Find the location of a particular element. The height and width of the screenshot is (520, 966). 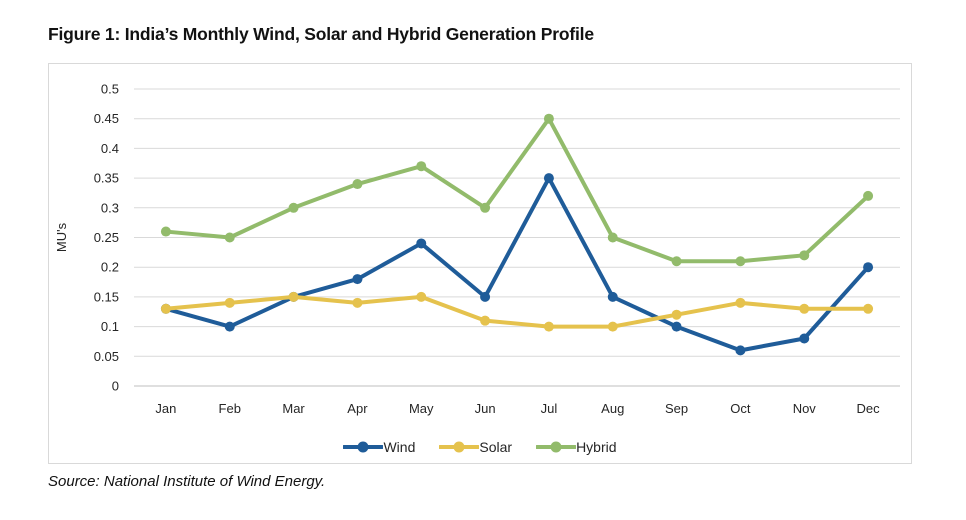

data-point-wind-sep is located at coordinates (676, 326).